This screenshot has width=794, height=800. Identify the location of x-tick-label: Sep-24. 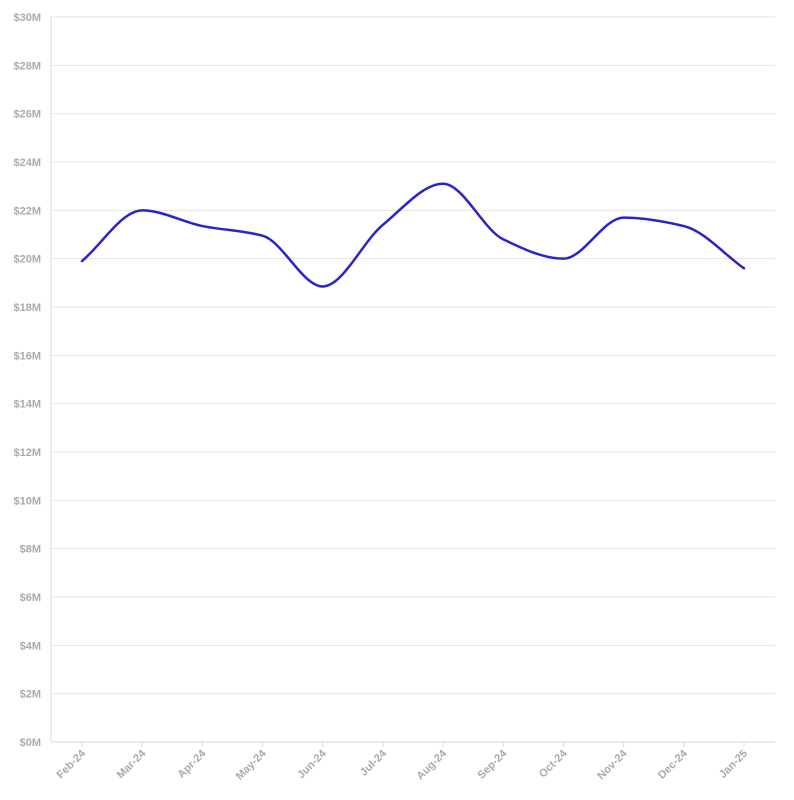
(492, 764).